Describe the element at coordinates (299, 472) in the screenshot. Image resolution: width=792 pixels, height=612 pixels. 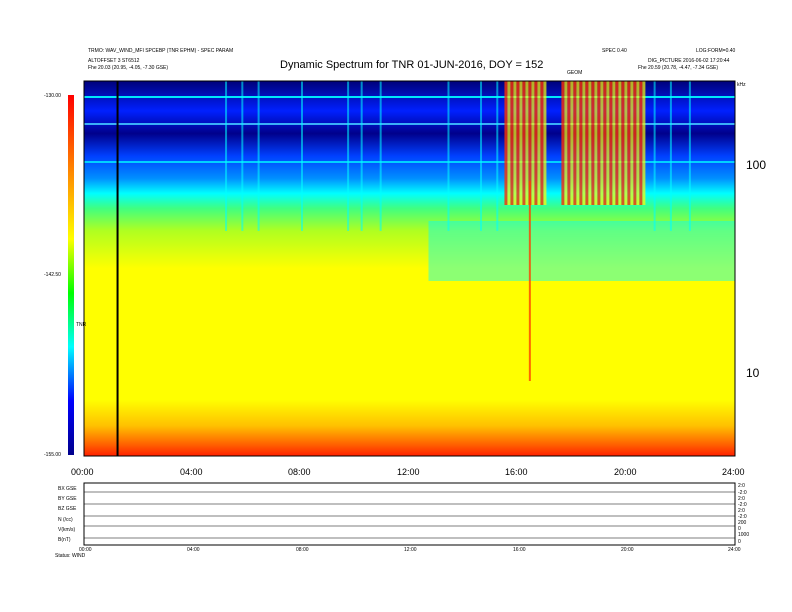
I see `x-tick-2: 08:00` at that location.